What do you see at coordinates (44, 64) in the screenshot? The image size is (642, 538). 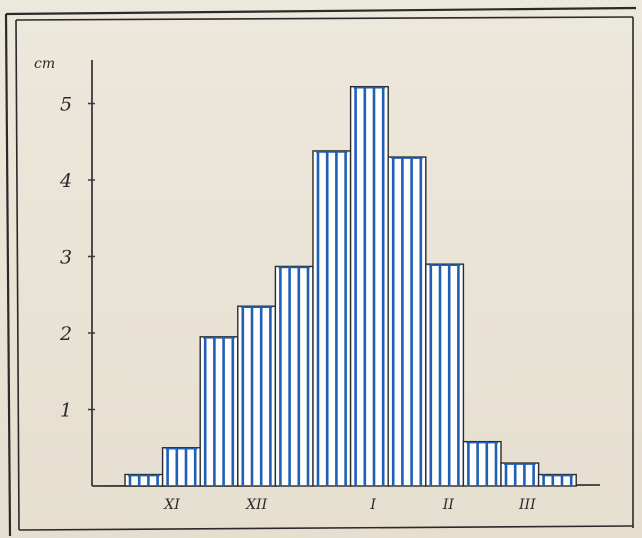 I see `y-unit-label: cm` at bounding box center [44, 64].